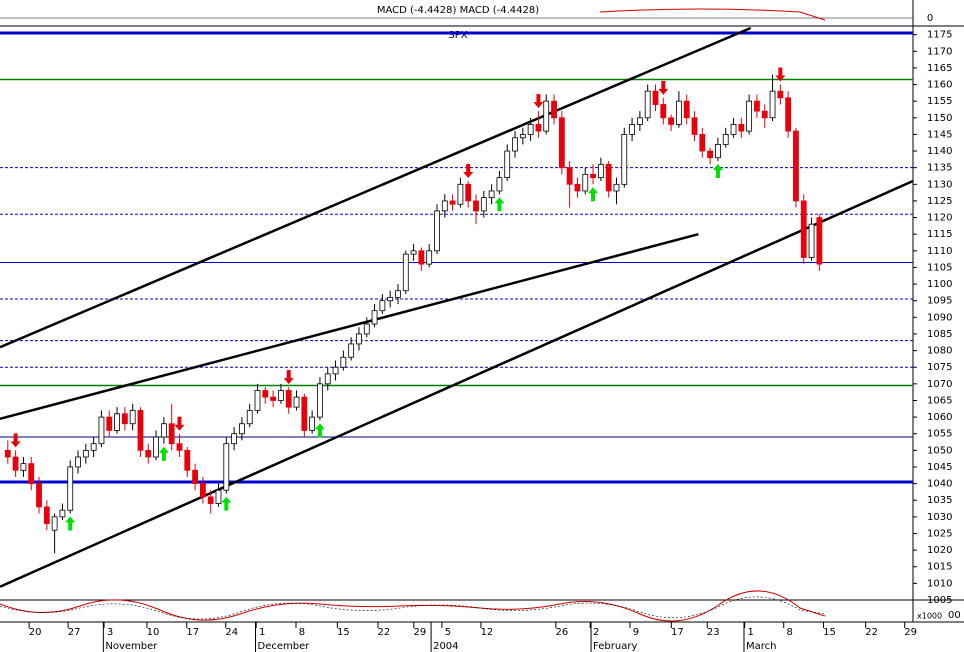 This screenshot has width=964, height=652. What do you see at coordinates (751, 632) in the screenshot?
I see `x-tick-label: 1` at bounding box center [751, 632].